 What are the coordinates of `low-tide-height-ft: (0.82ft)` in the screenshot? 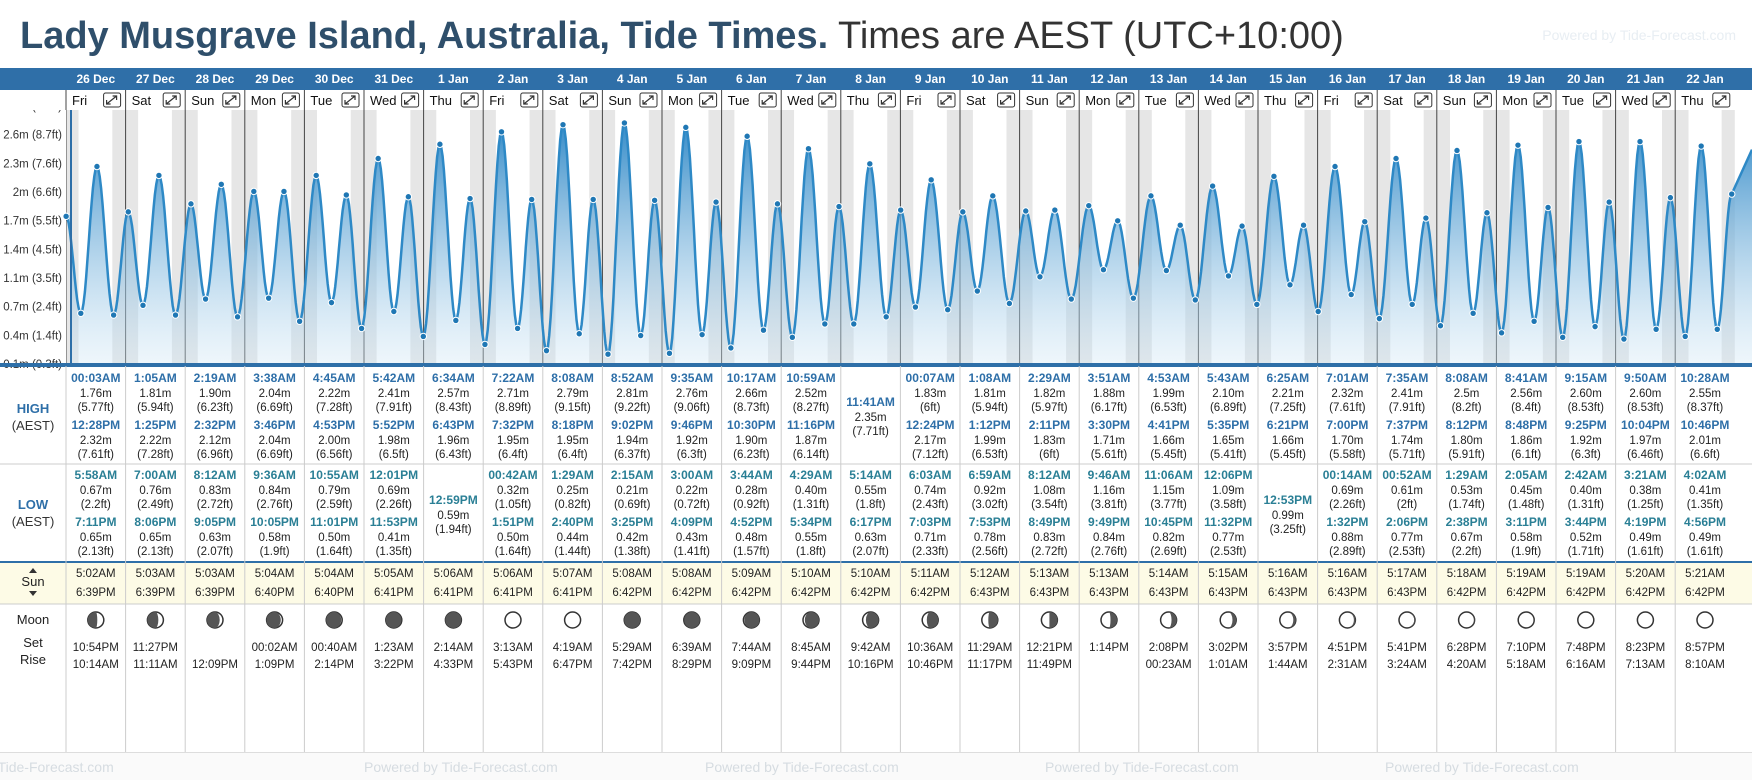 It's located at (572, 505).